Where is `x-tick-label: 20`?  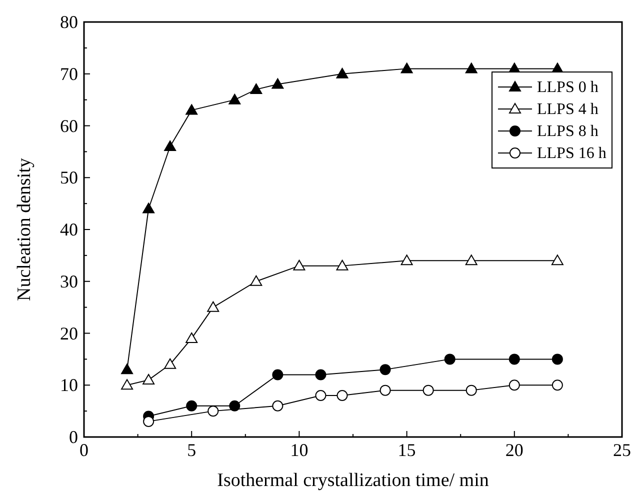 x-tick-label: 20 is located at coordinates (514, 450).